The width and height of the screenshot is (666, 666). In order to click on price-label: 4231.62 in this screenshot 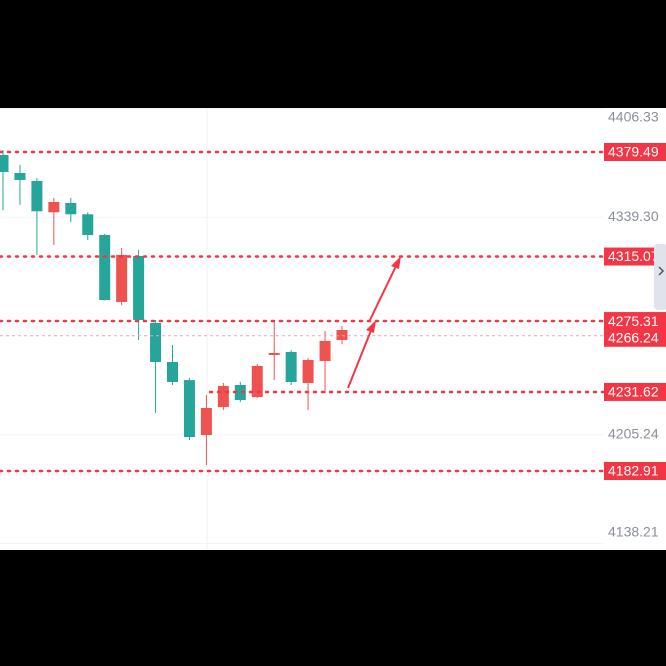, I will do `click(633, 392)`.